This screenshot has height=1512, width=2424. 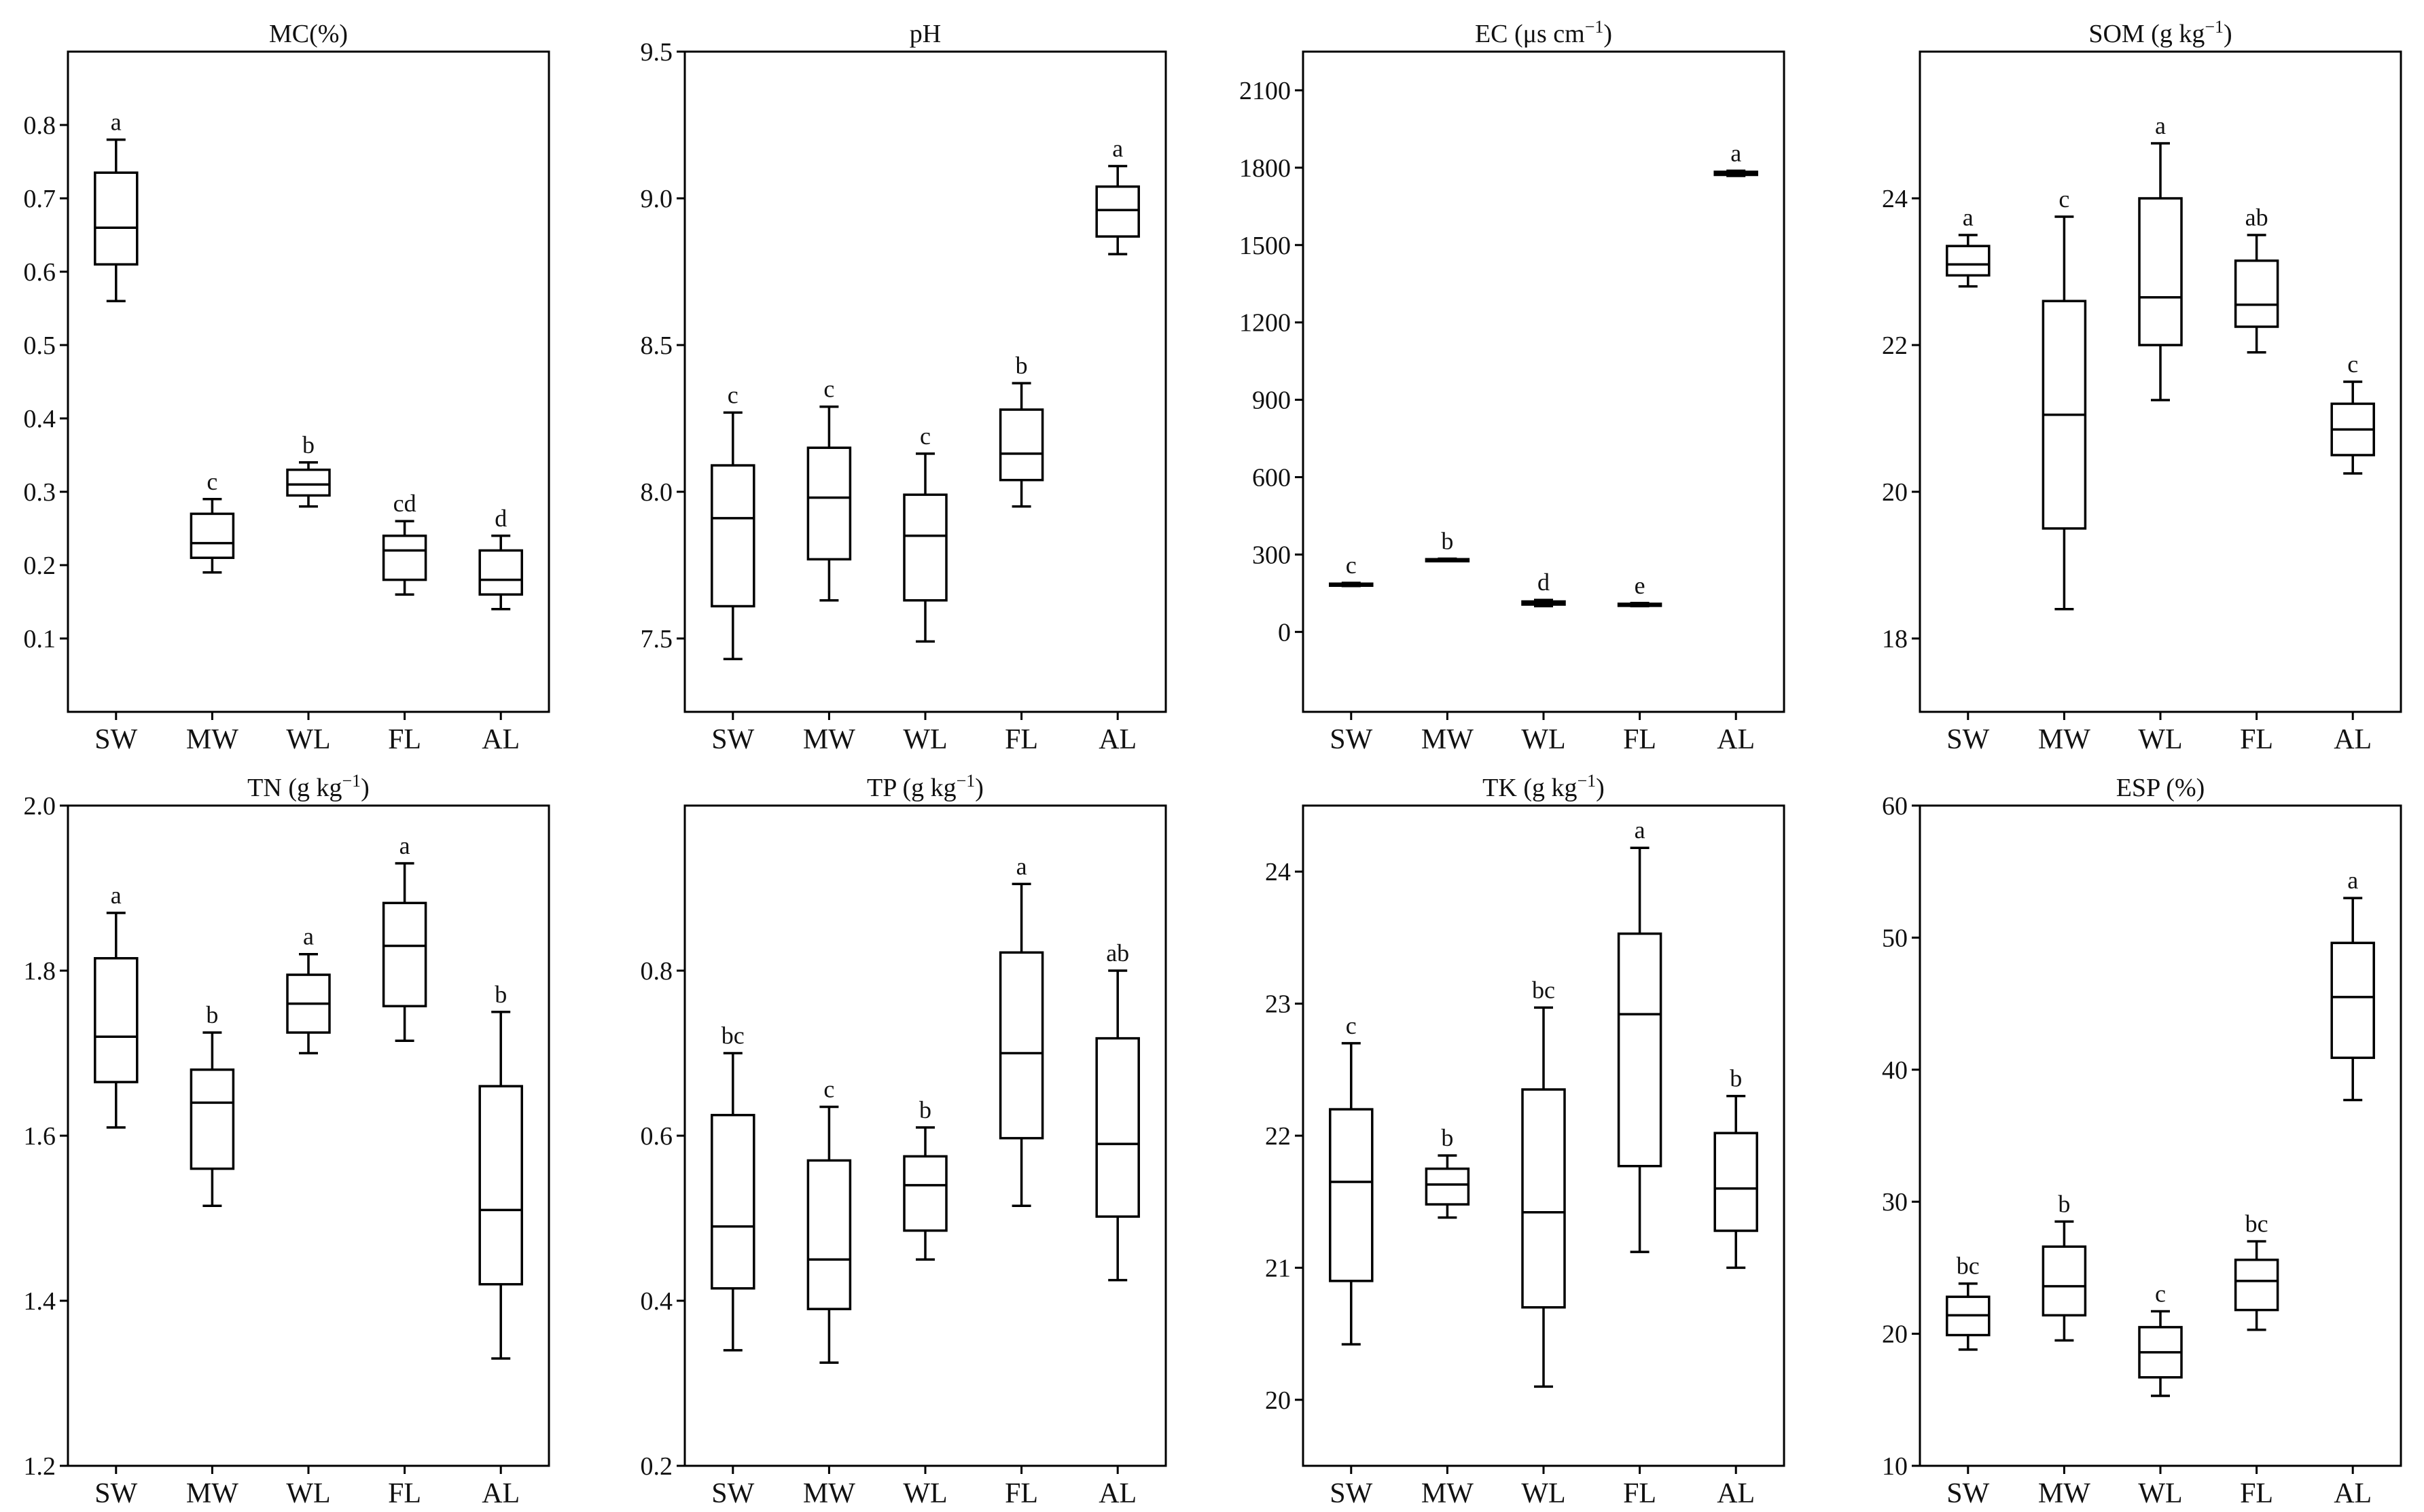 I want to click on box-fl: b, so click(x=1021, y=430).